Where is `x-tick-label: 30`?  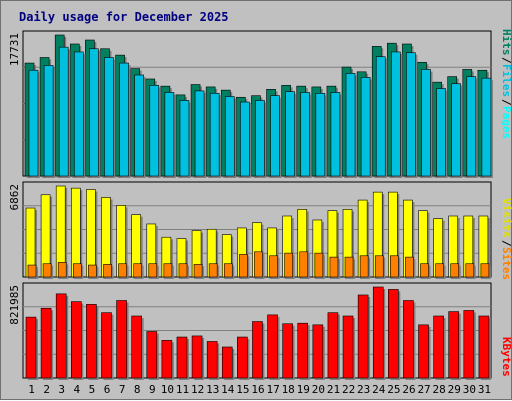 x-tick-label: 30 is located at coordinates (469, 389).